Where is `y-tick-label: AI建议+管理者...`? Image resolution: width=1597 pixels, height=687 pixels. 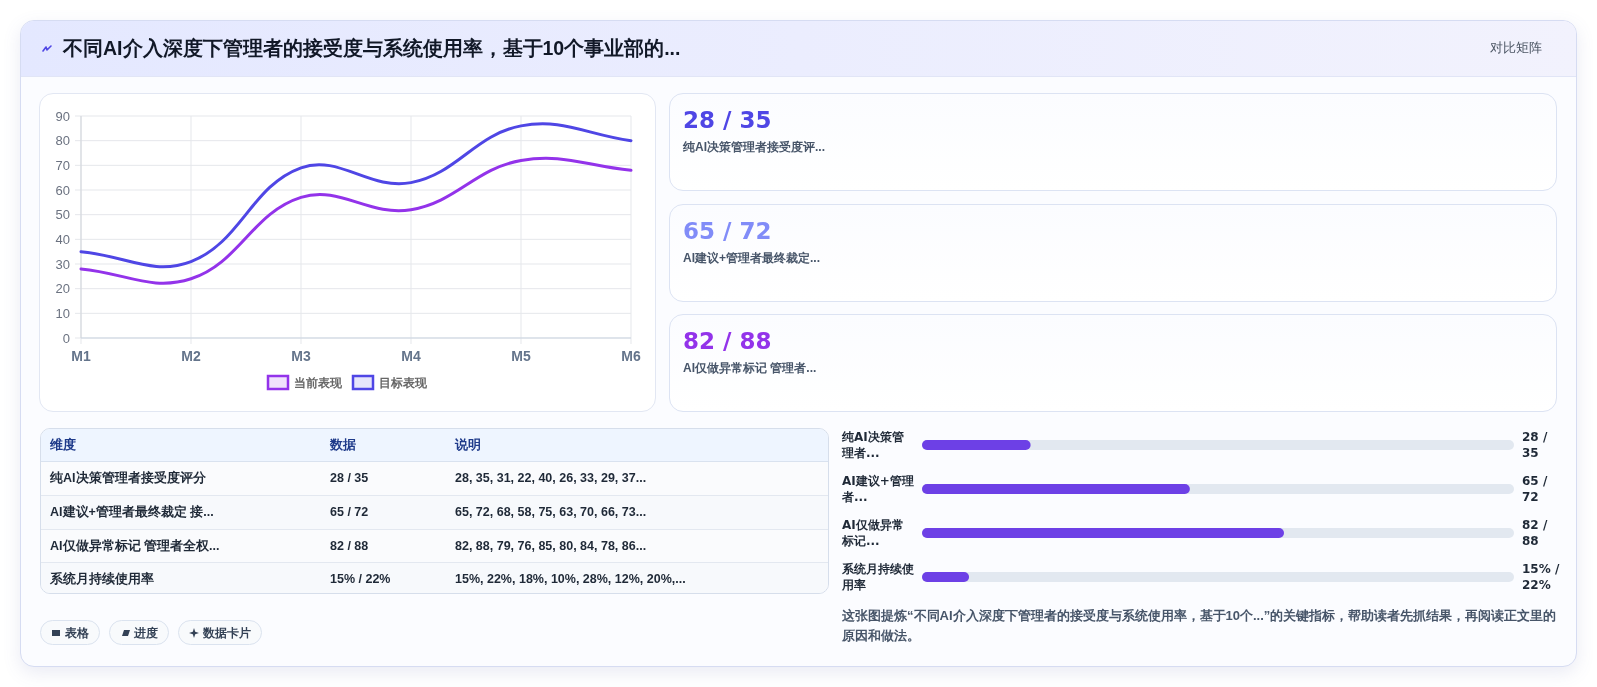 y-tick-label: AI建议+管理者... is located at coordinates (878, 489).